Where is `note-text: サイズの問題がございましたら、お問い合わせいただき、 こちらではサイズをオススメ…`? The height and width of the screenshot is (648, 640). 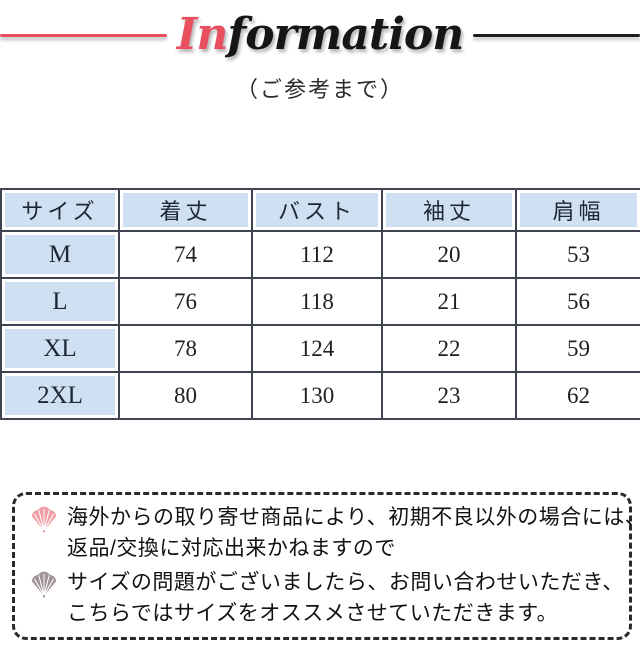
note-text: サイズの問題がございましたら、お問い合わせいただき、 こちらではサイズをオススメ… is located at coordinates (345, 598).